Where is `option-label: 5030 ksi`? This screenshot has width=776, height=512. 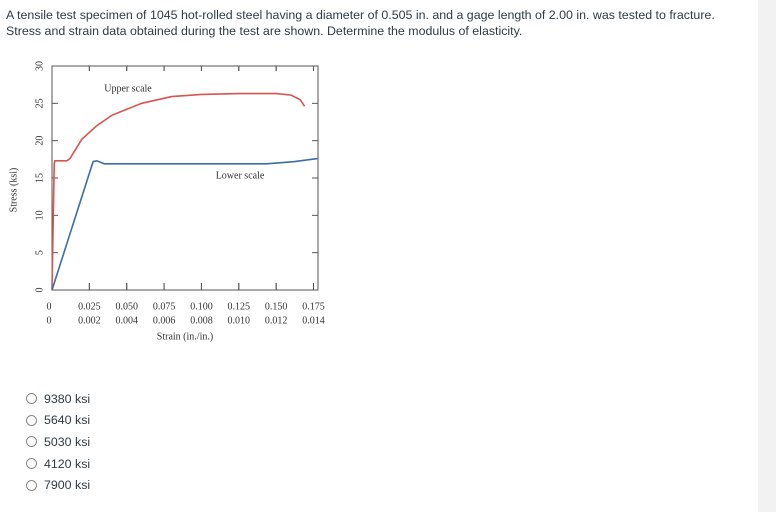 option-label: 5030 ksi is located at coordinates (67, 441).